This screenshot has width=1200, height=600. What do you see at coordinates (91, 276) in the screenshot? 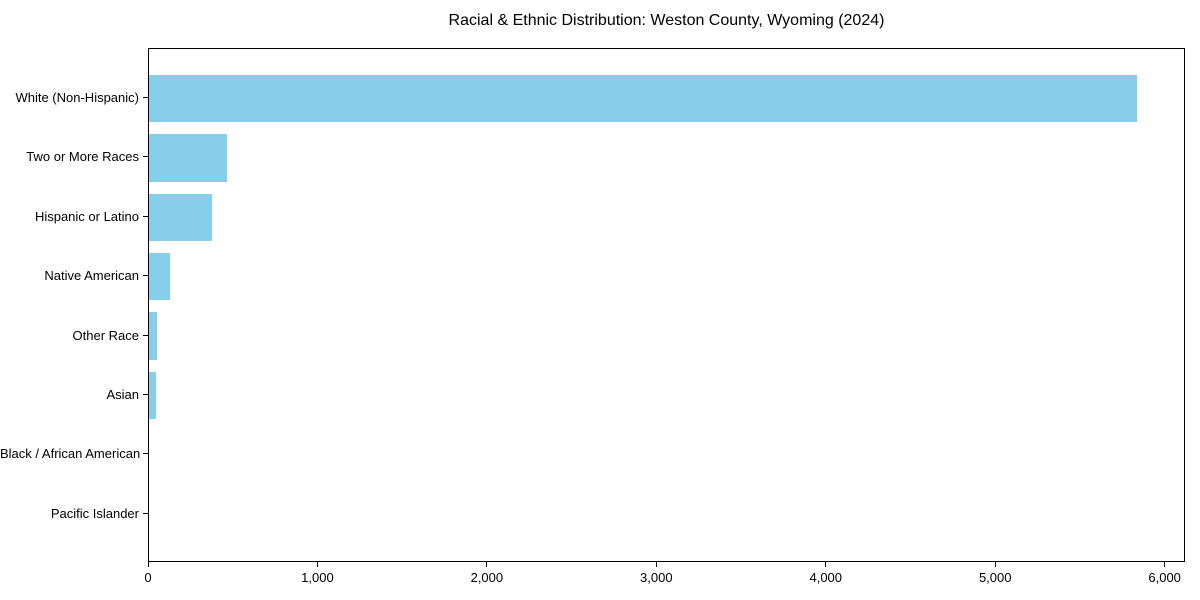
I see `y-tick-label: Native American` at bounding box center [91, 276].